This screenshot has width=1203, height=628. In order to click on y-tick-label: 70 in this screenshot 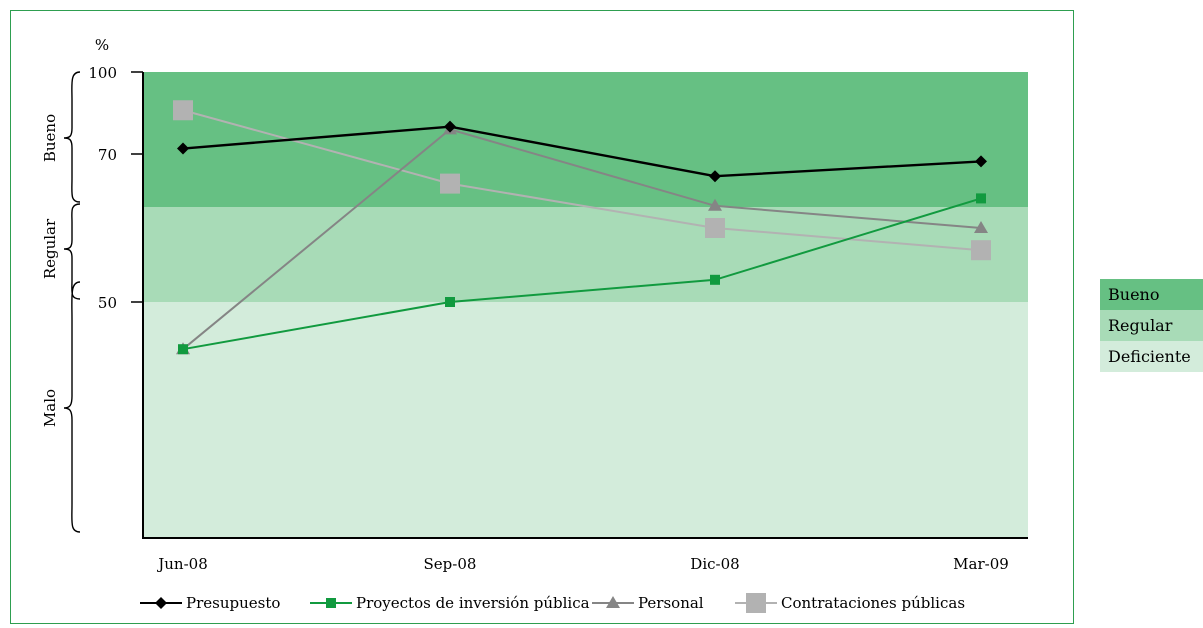, I will do `click(107, 155)`.